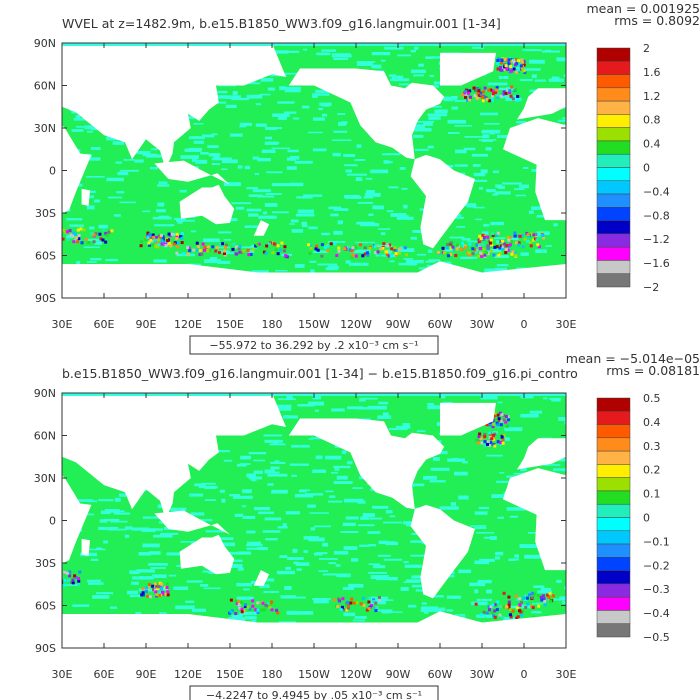 This screenshot has height=700, width=700. I want to click on y-tick-label: 60S, so click(45, 256).